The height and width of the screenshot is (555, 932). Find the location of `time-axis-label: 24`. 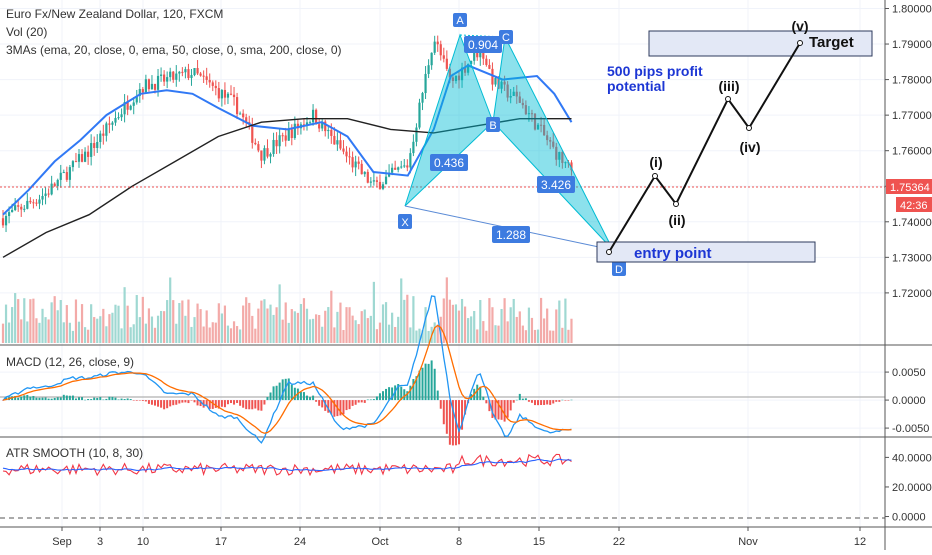

time-axis-label: 24 is located at coordinates (300, 542).